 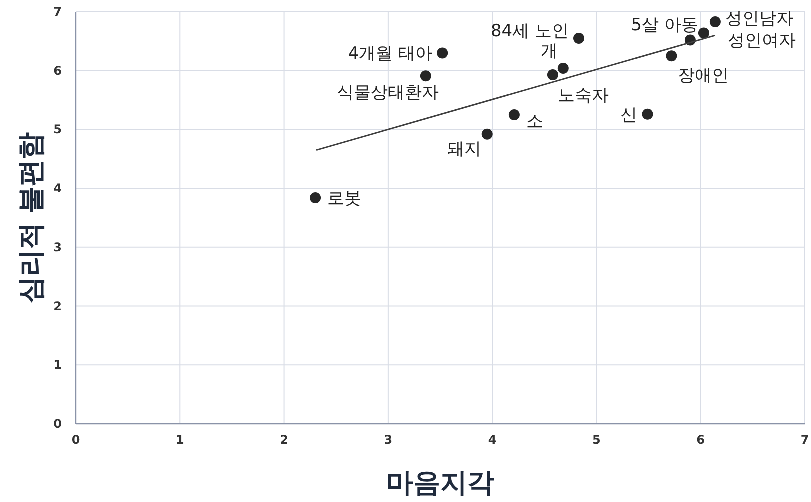 What do you see at coordinates (805, 440) in the screenshot?
I see `x-tick-label: 7` at bounding box center [805, 440].